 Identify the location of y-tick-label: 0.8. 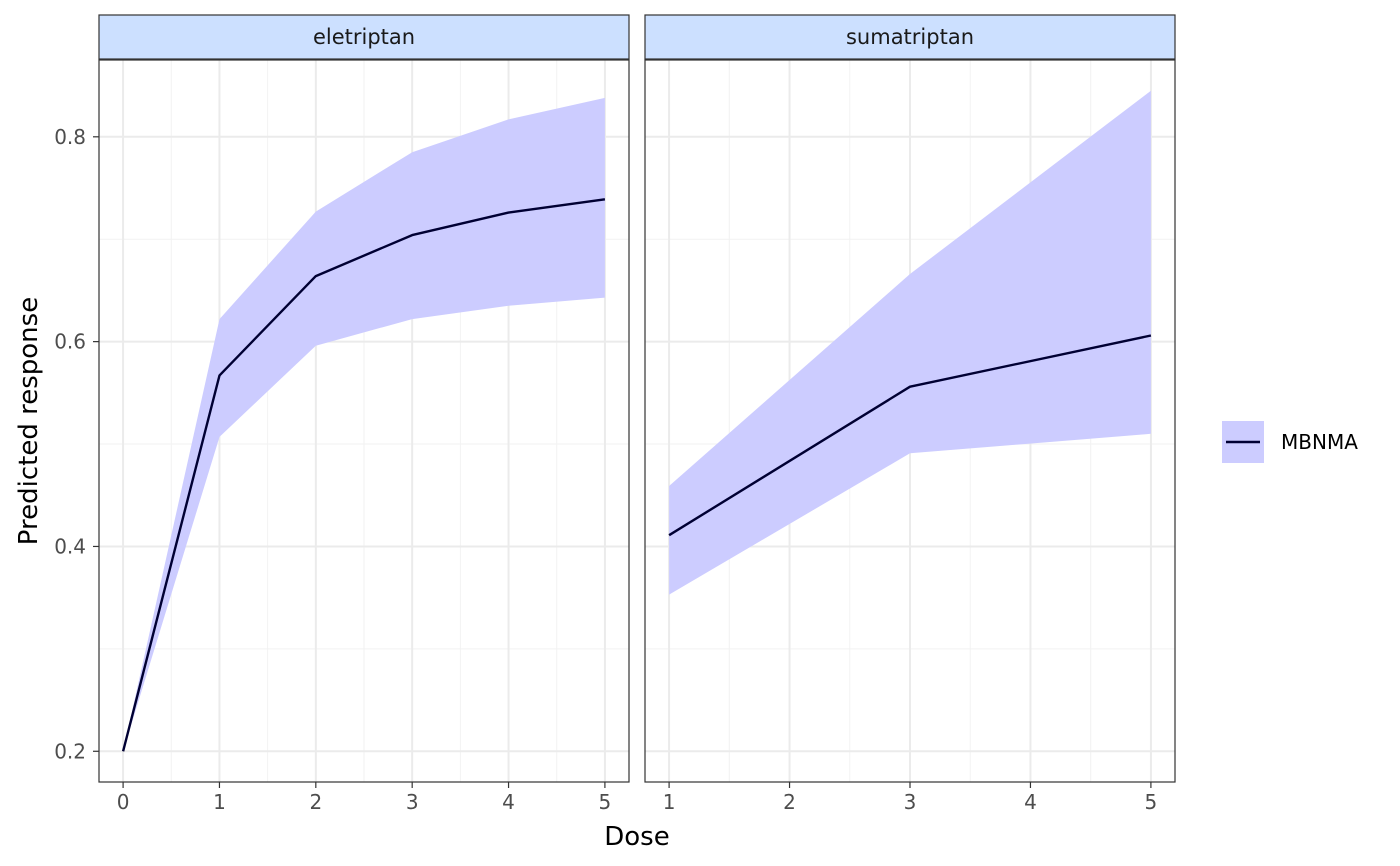
(70, 137).